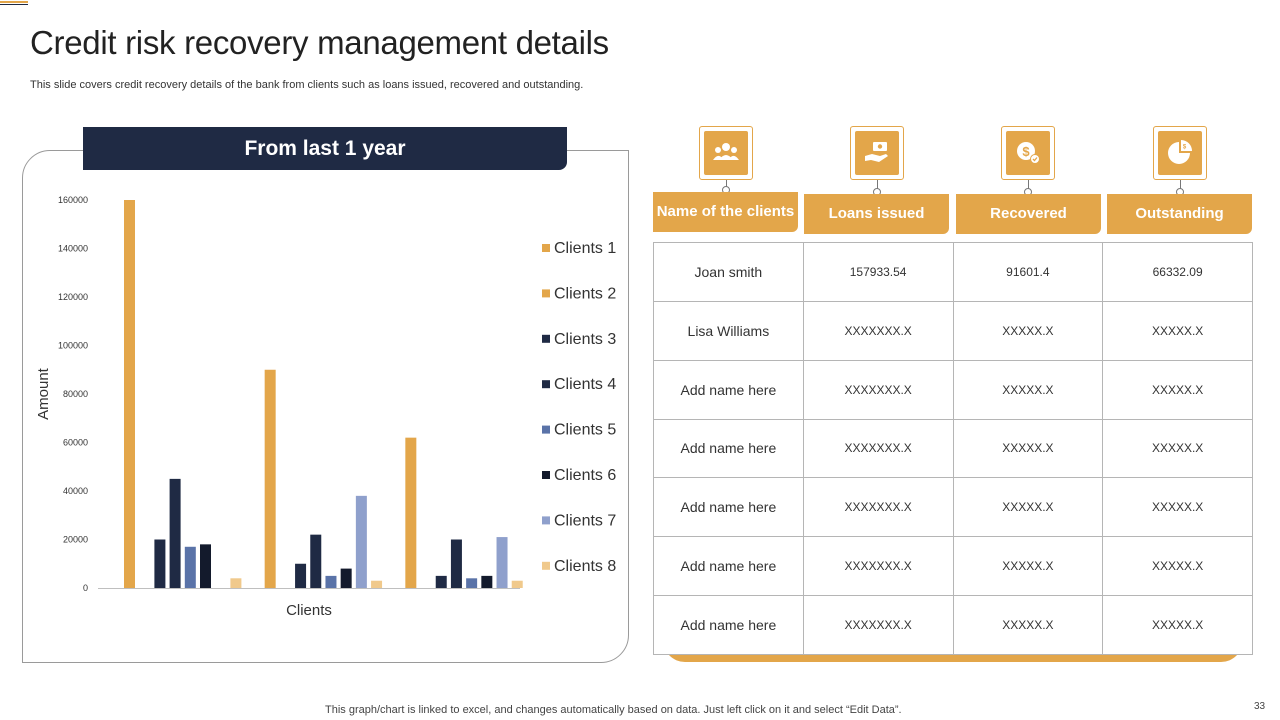  What do you see at coordinates (377, 584) in the screenshot?
I see `bar-clients-8-g2` at bounding box center [377, 584].